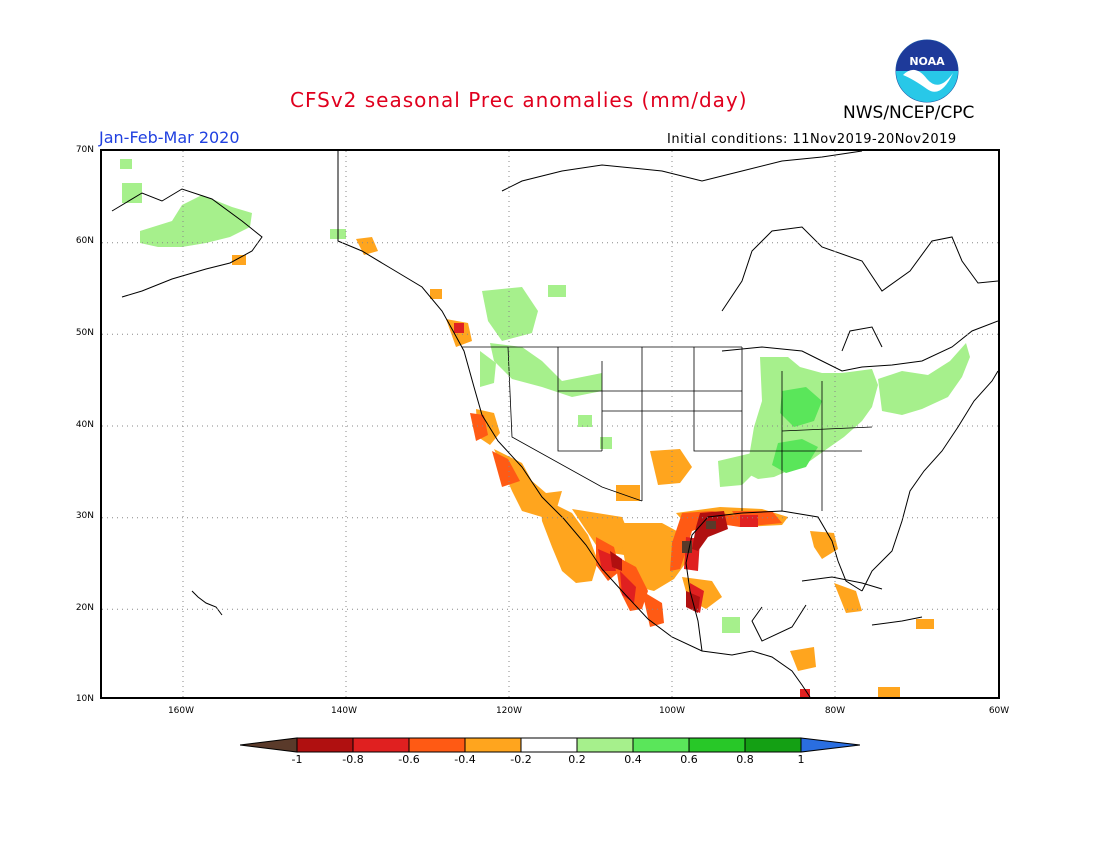 This screenshot has height=850, width=1100. Describe the element at coordinates (909, 113) in the screenshot. I see `agency-label: NWS/NCEP/CPC` at that location.